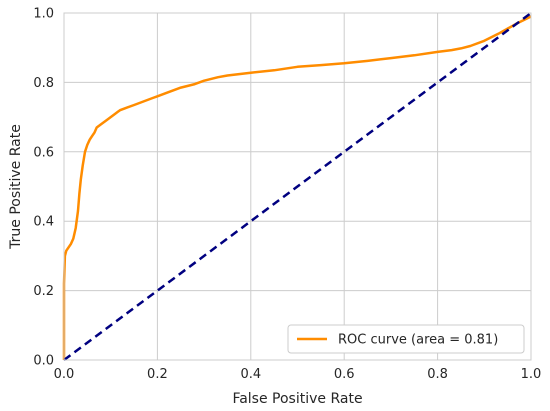 Image resolution: width=550 pixels, height=411 pixels. What do you see at coordinates (64, 374) in the screenshot?
I see `x-tick-label: 0.0` at bounding box center [64, 374].